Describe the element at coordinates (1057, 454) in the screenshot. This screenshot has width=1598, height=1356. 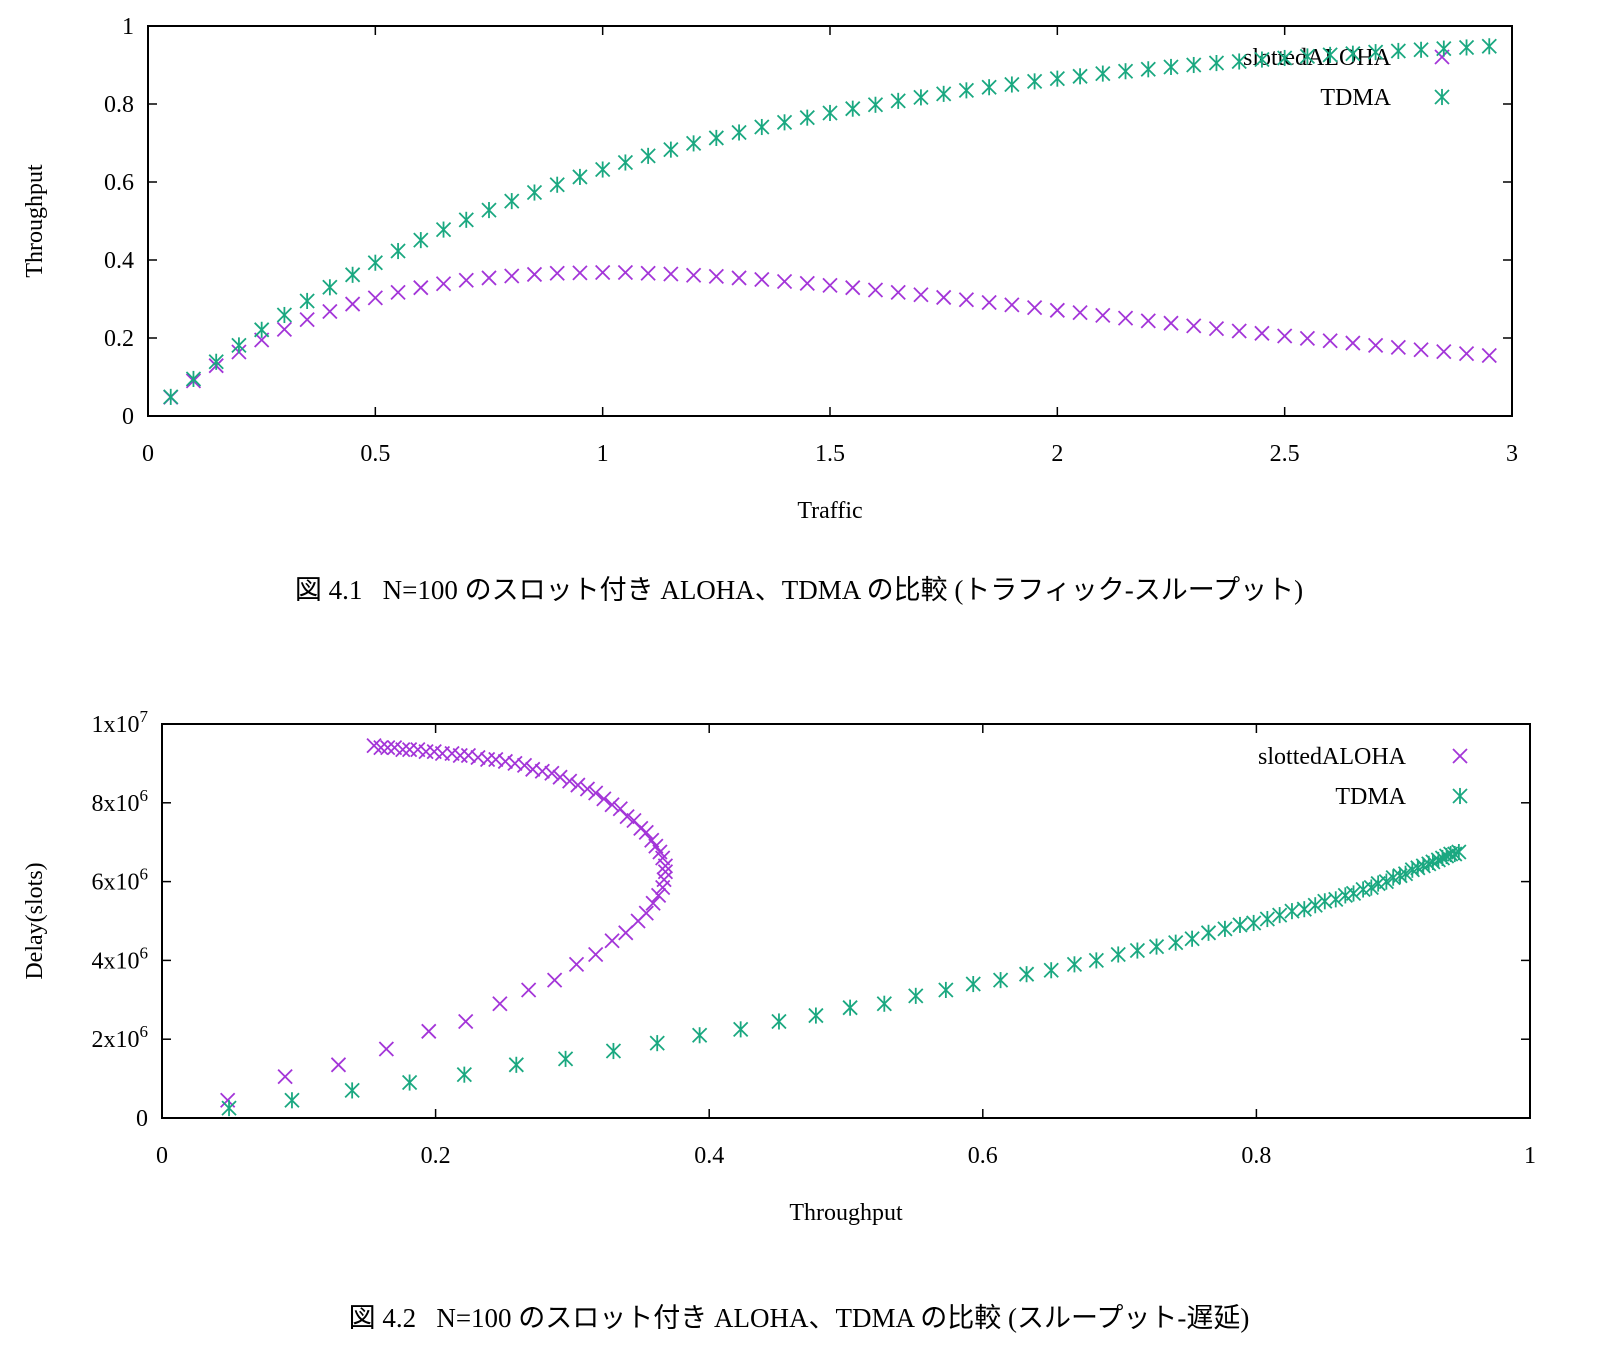
I see `x-tick-label: 2` at that location.